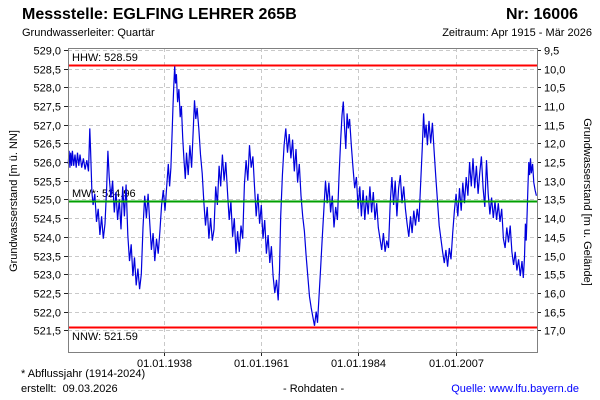 This screenshot has height=400, width=600. I want to click on y-tick-label-left: 525,5, so click(47, 183).